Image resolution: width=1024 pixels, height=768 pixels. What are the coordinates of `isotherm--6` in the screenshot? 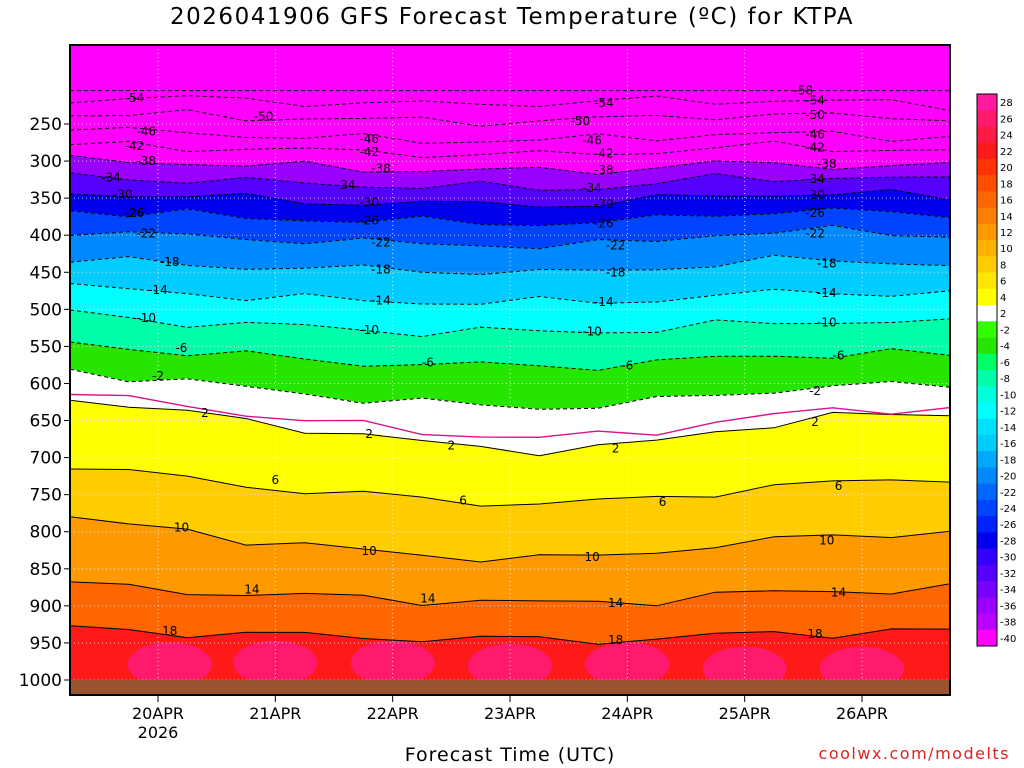 It's located at (510, 356).